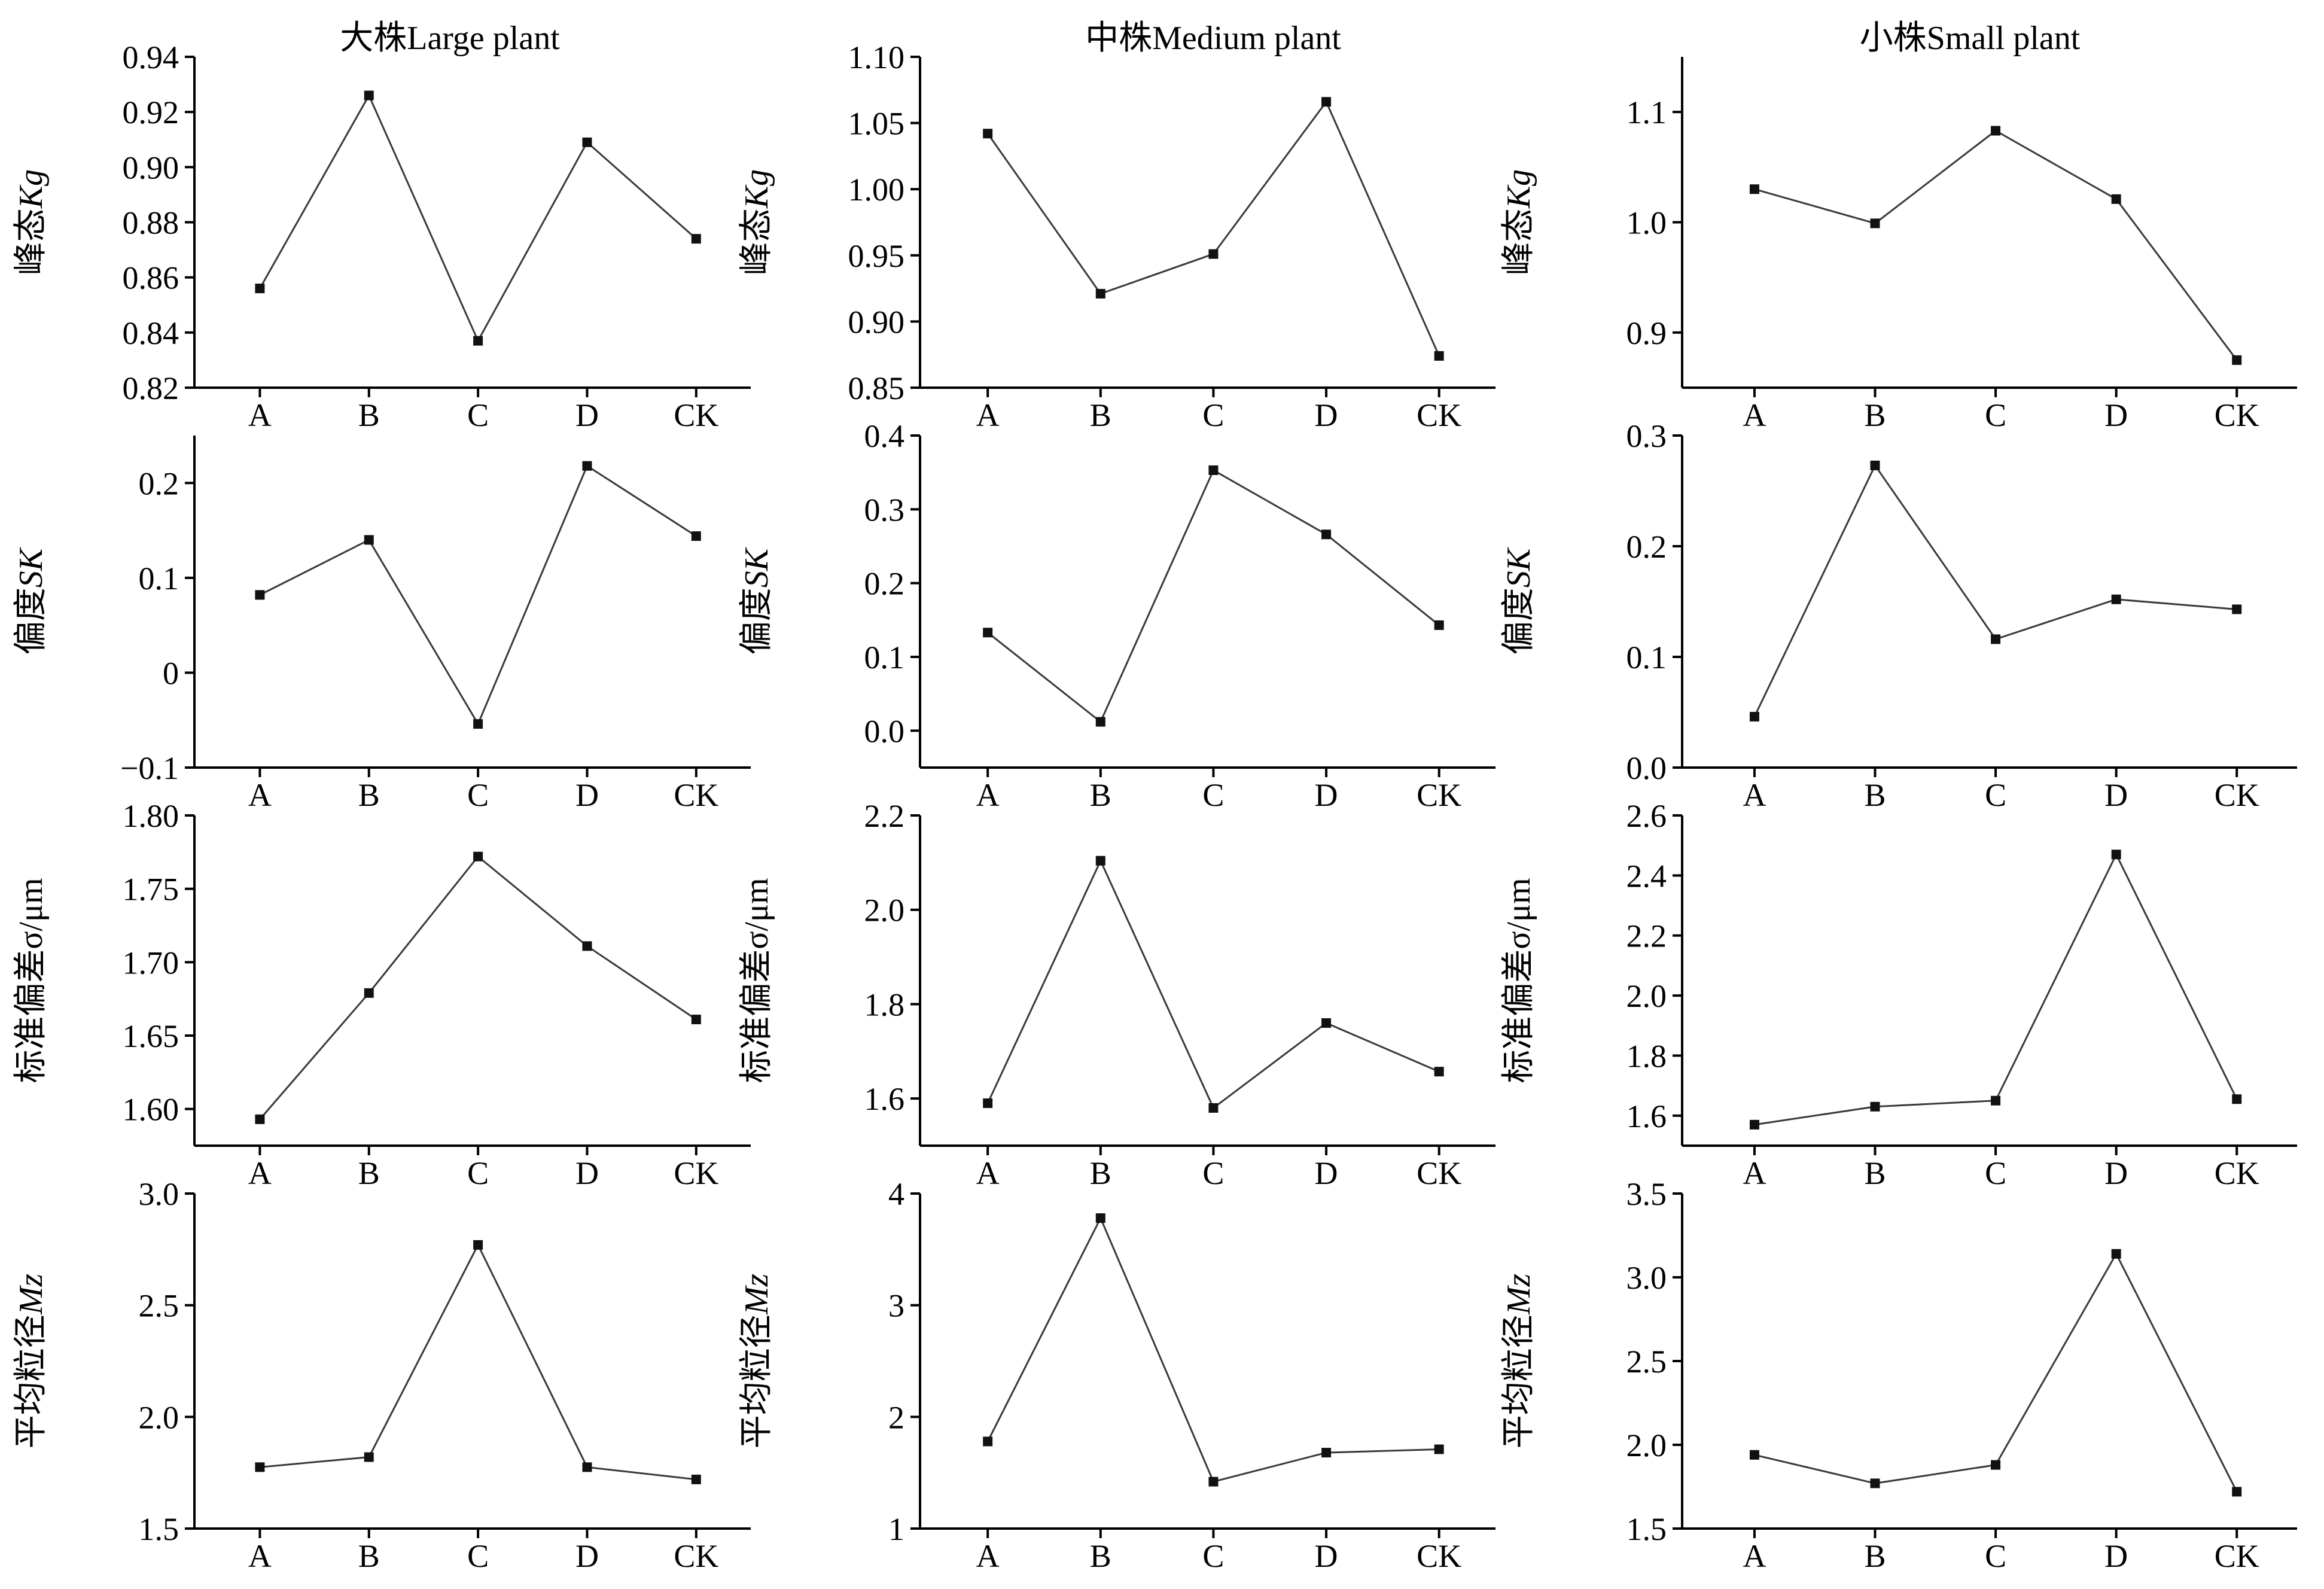 This screenshot has height=1589, width=2324. Describe the element at coordinates (31, 1381) in the screenshot. I see `y-axis-title-text: 平均粒径` at that location.